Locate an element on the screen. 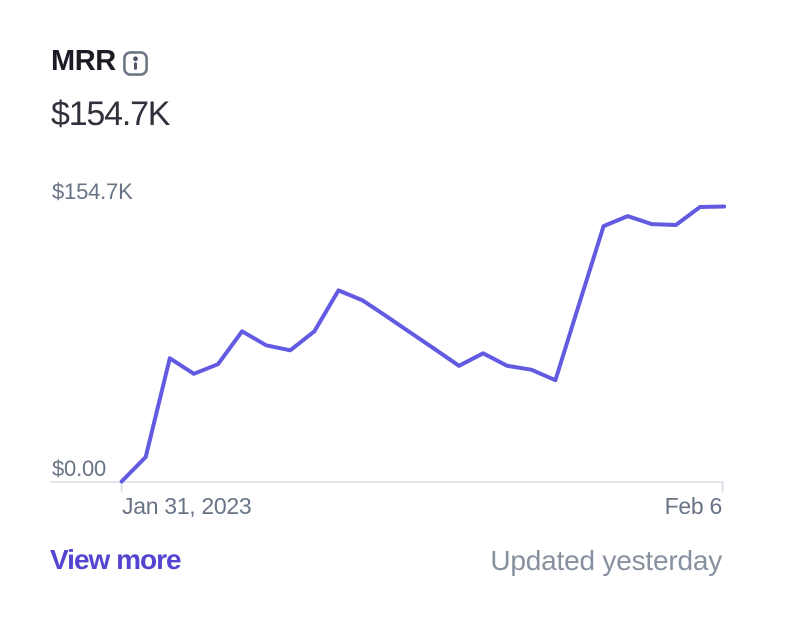 This screenshot has height=628, width=796. x-axis-end-label: Feb 6 is located at coordinates (693, 506).